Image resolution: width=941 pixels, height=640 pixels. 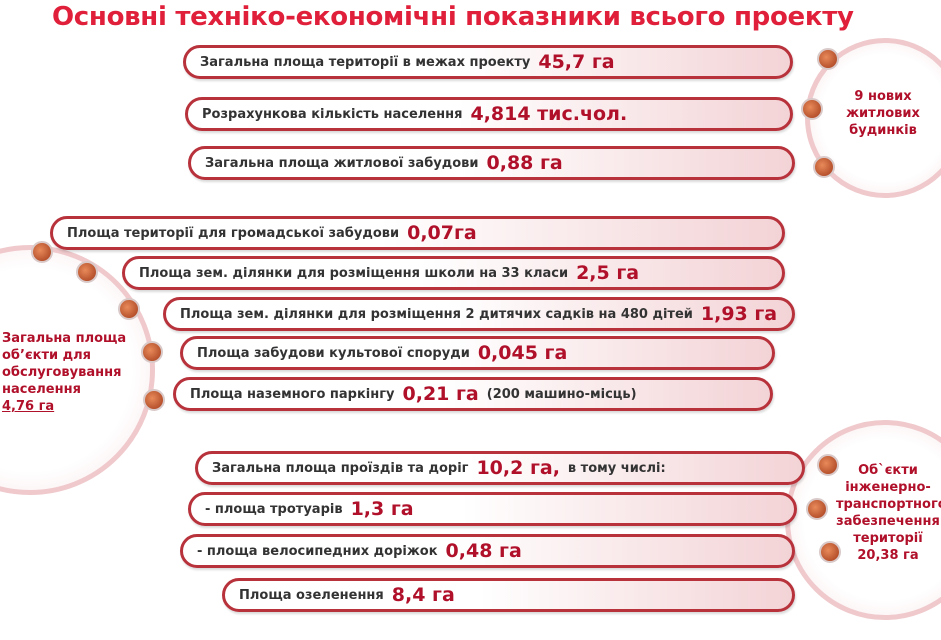 I want to click on indicator-label: - площа велосипедних доріжок, so click(x=317, y=551).